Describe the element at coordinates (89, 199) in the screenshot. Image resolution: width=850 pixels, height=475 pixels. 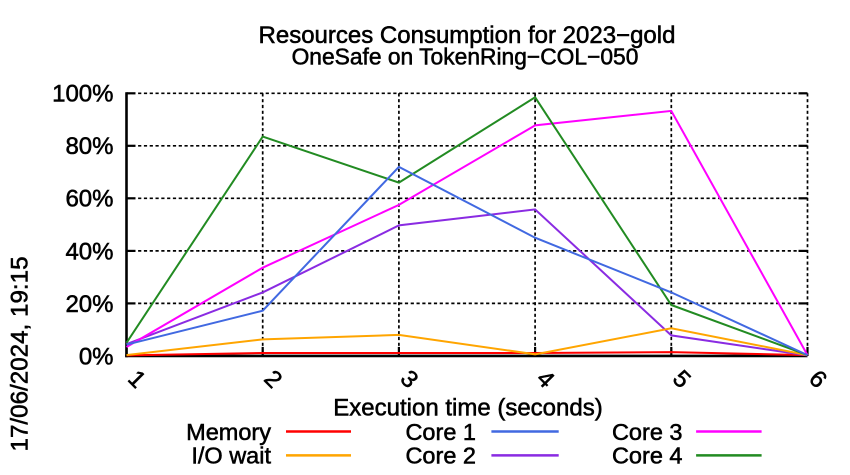
I see `svg-text: 60%` at that location.